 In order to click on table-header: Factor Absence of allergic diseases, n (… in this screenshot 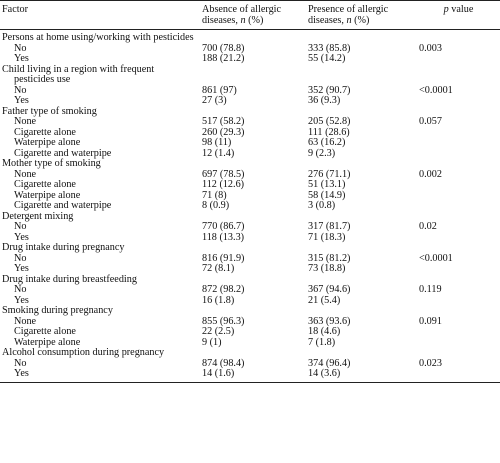, I will do `click(250, 15)`.